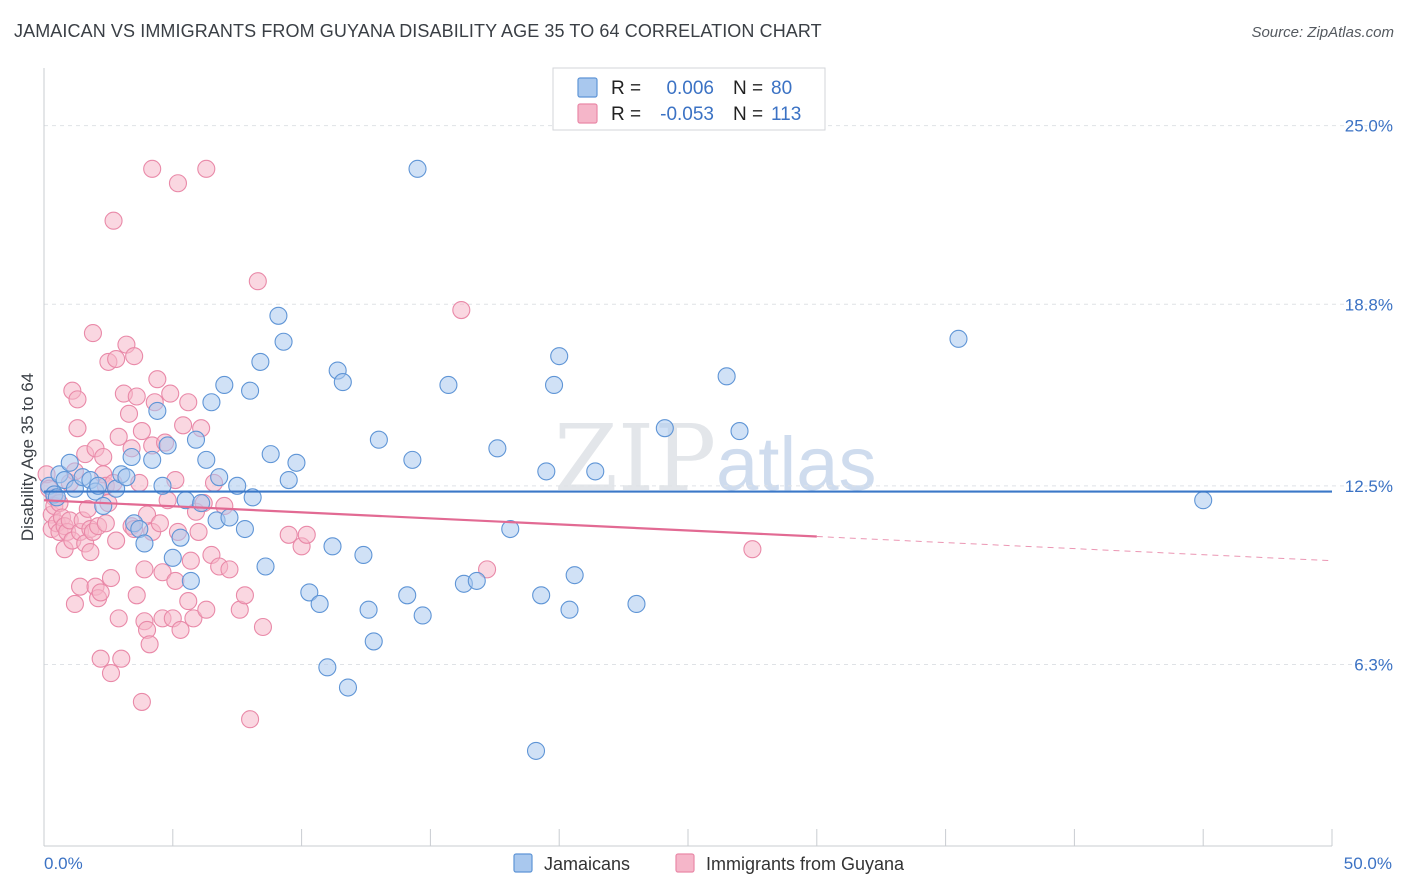  Describe the element at coordinates (523, 863) in the screenshot. I see `bottom-legend-swatch-jamaicans` at that location.